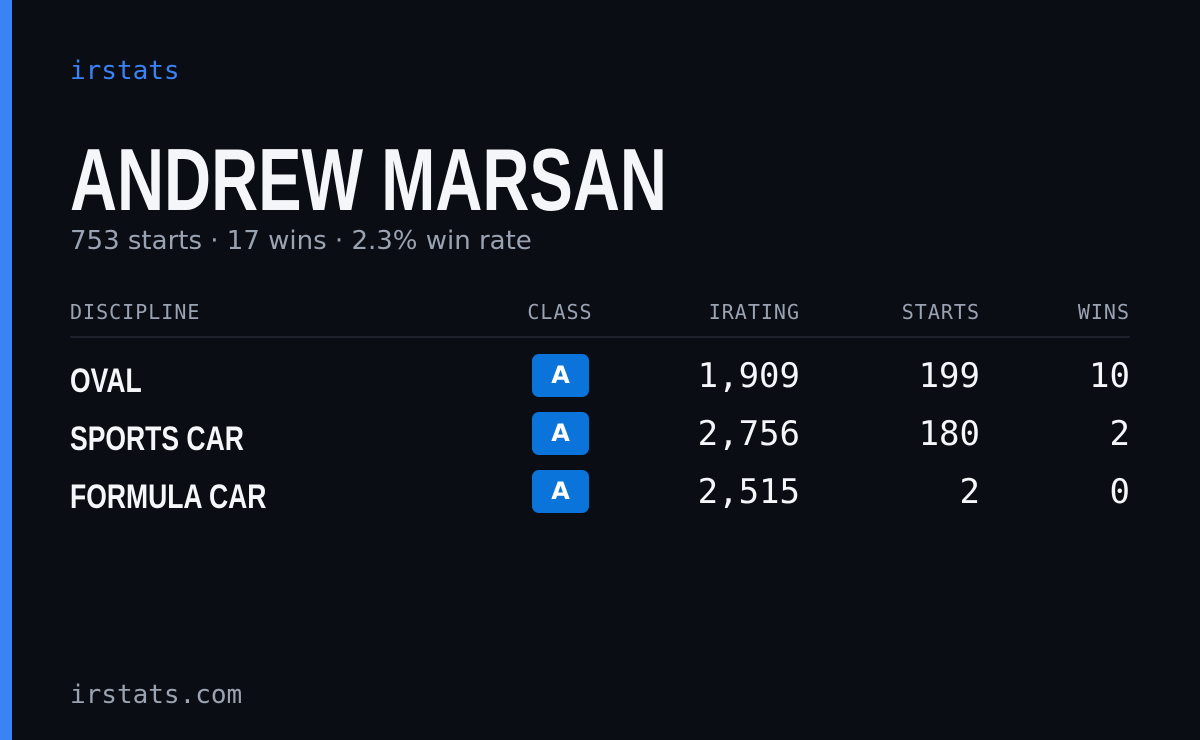 The height and width of the screenshot is (740, 1200). Describe the element at coordinates (168, 497) in the screenshot. I see `discipline: FORMULA CAR` at that location.